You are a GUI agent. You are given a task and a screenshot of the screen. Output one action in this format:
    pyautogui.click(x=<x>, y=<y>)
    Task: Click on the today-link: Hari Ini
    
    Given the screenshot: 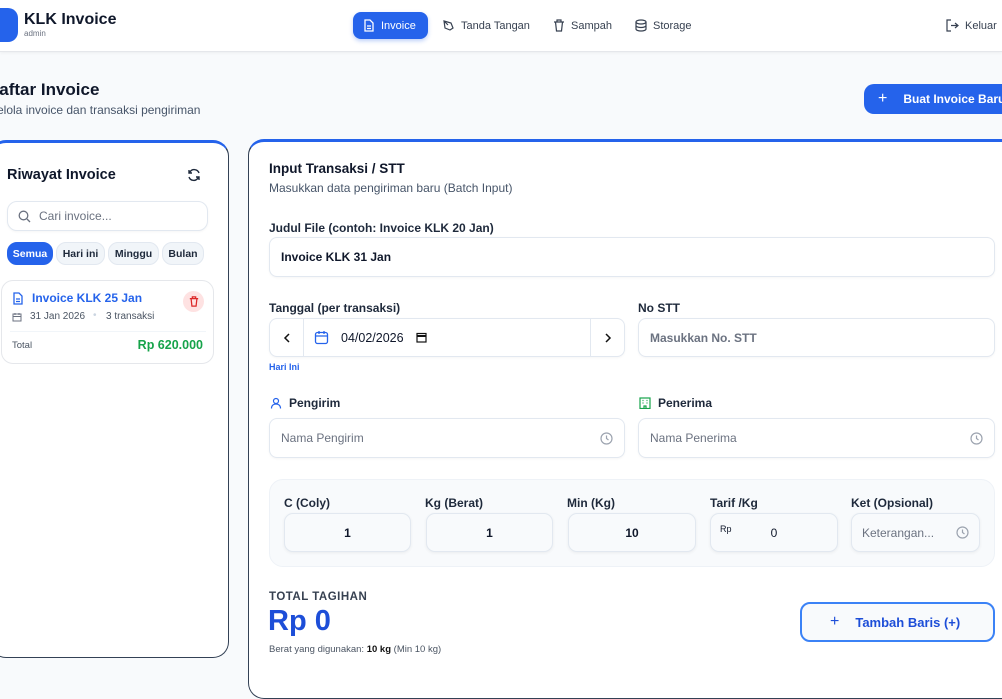 What is the action you would take?
    pyautogui.click(x=284, y=367)
    